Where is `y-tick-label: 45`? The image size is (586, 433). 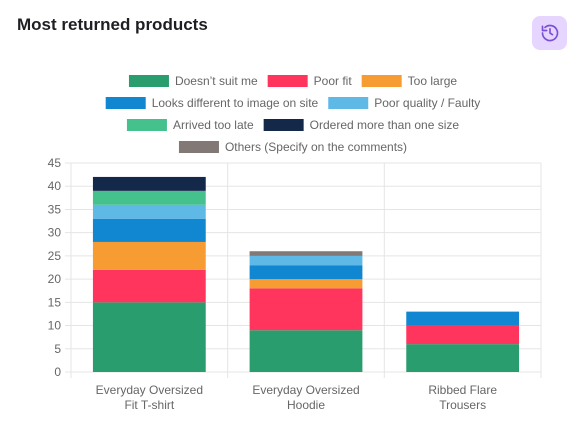 y-tick-label: 45 is located at coordinates (55, 163).